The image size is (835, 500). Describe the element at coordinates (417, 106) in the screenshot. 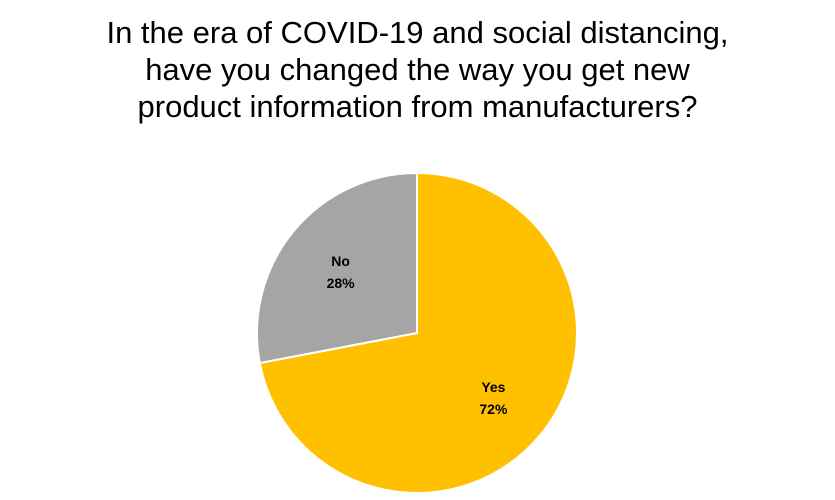

I see `chart-title-line-3: product information from manufacturers?` at that location.